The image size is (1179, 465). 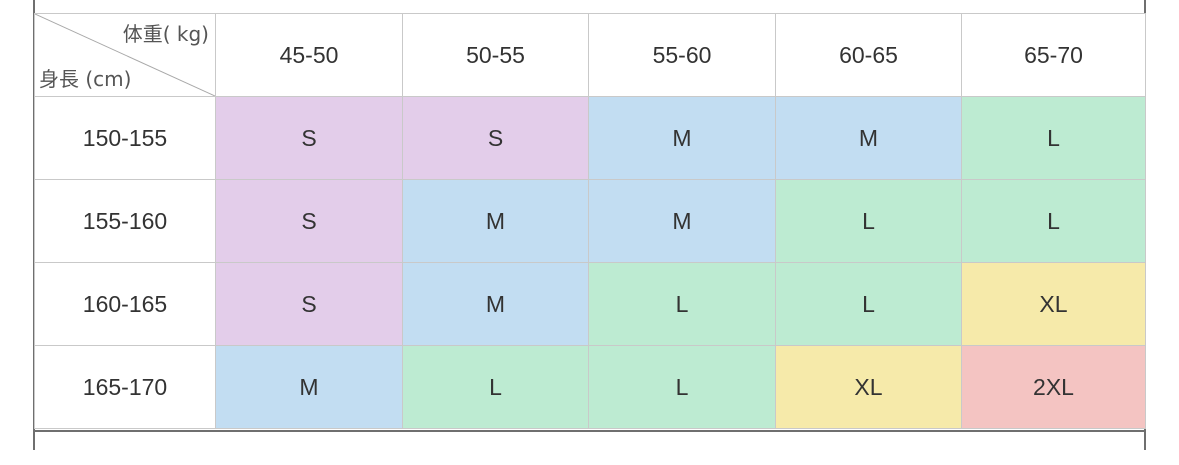 I want to click on height-row-header: 150-155, so click(x=125, y=138).